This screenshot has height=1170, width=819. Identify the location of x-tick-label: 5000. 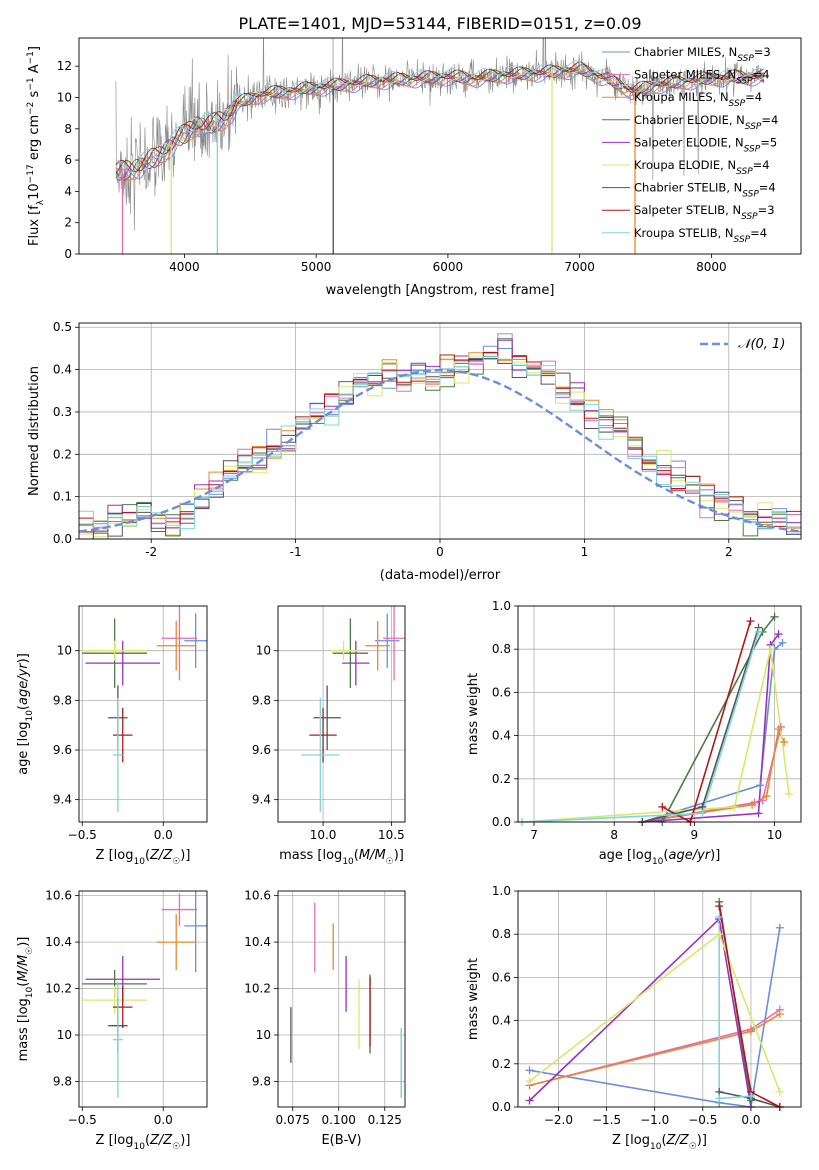
(316, 267).